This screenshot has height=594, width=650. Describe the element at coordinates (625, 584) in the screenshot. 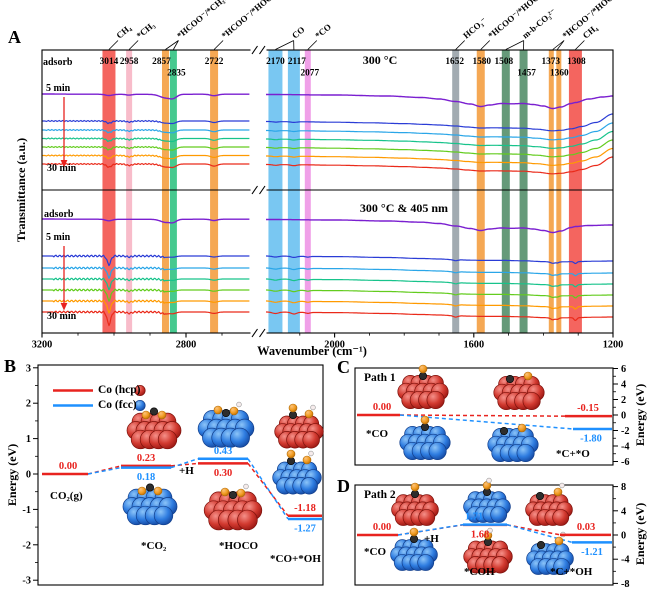

I see `y-tick-label: -8` at that location.